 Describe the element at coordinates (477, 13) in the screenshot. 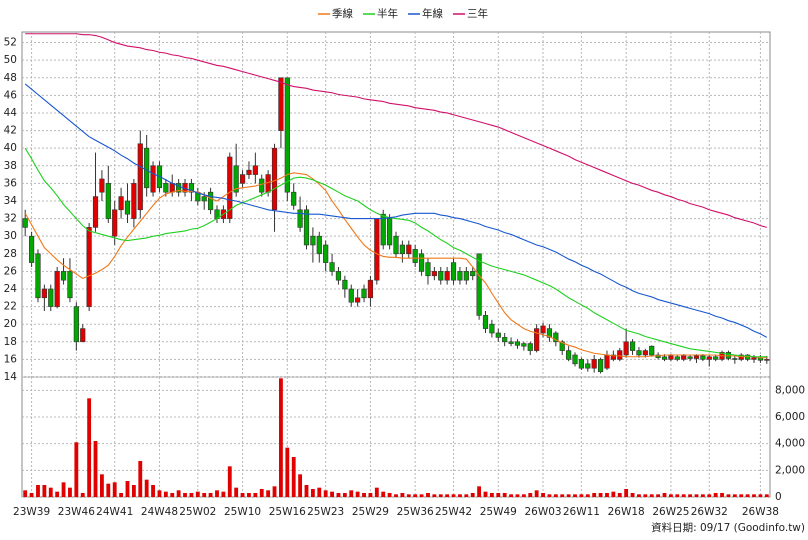

I see `legend-label: 三年` at that location.